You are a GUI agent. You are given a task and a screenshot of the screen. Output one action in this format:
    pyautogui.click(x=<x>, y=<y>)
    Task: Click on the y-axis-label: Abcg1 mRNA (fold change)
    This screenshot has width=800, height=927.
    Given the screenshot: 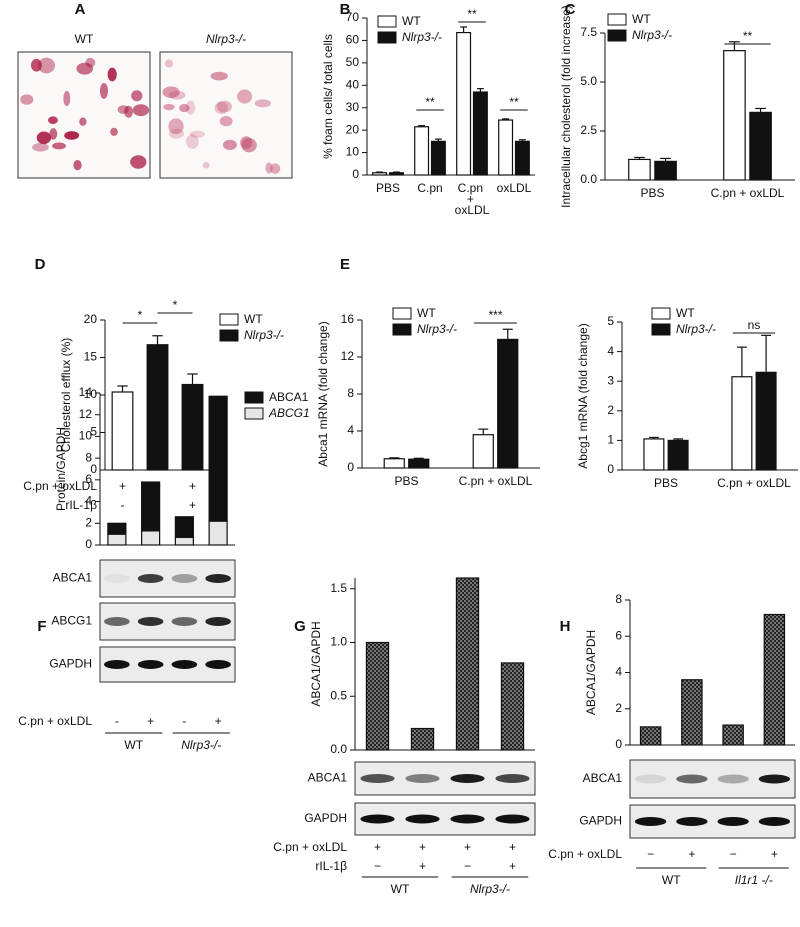 What is the action you would take?
    pyautogui.click(x=583, y=395)
    